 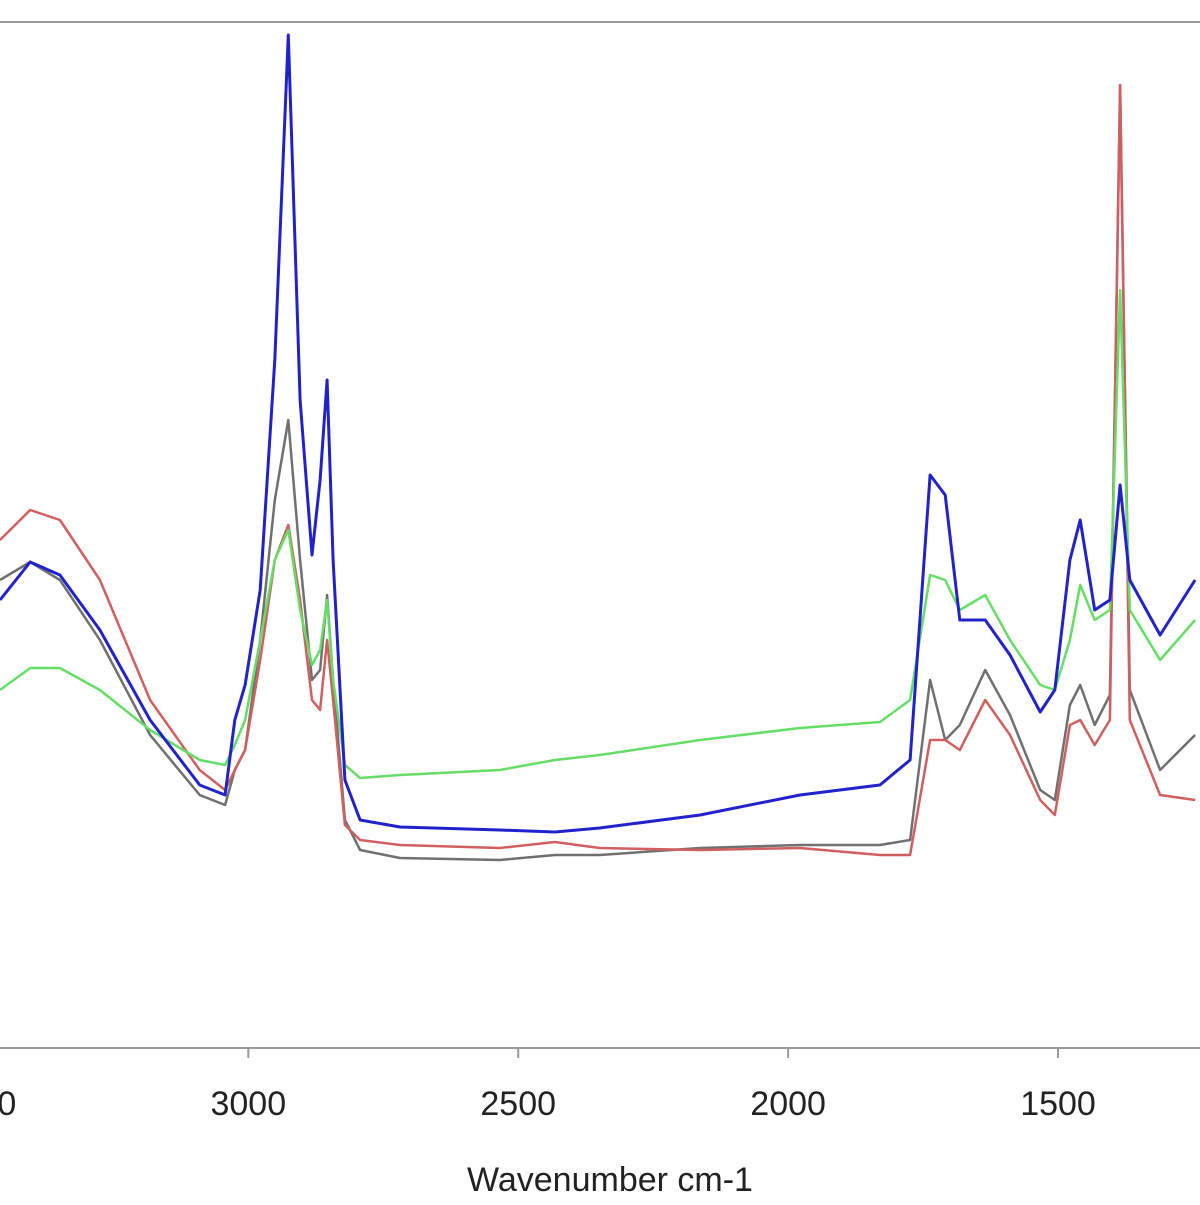 What do you see at coordinates (8, 1104) in the screenshot?
I see `x-tick-label: 3500` at bounding box center [8, 1104].